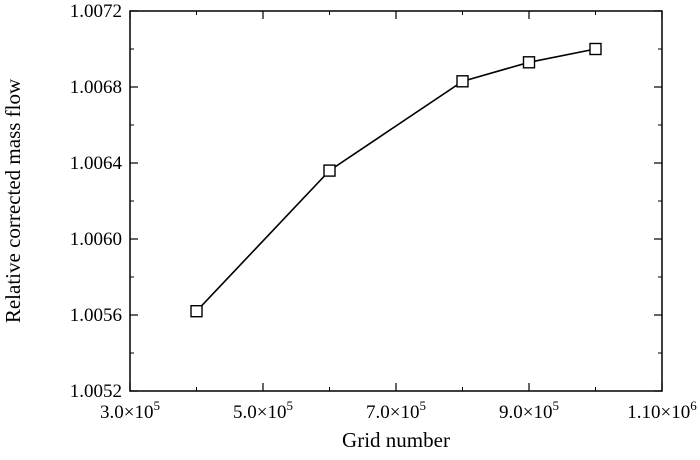 The height and width of the screenshot is (460, 700). What do you see at coordinates (96, 239) in the screenshot?
I see `y-tick-label: 1.0060` at bounding box center [96, 239].